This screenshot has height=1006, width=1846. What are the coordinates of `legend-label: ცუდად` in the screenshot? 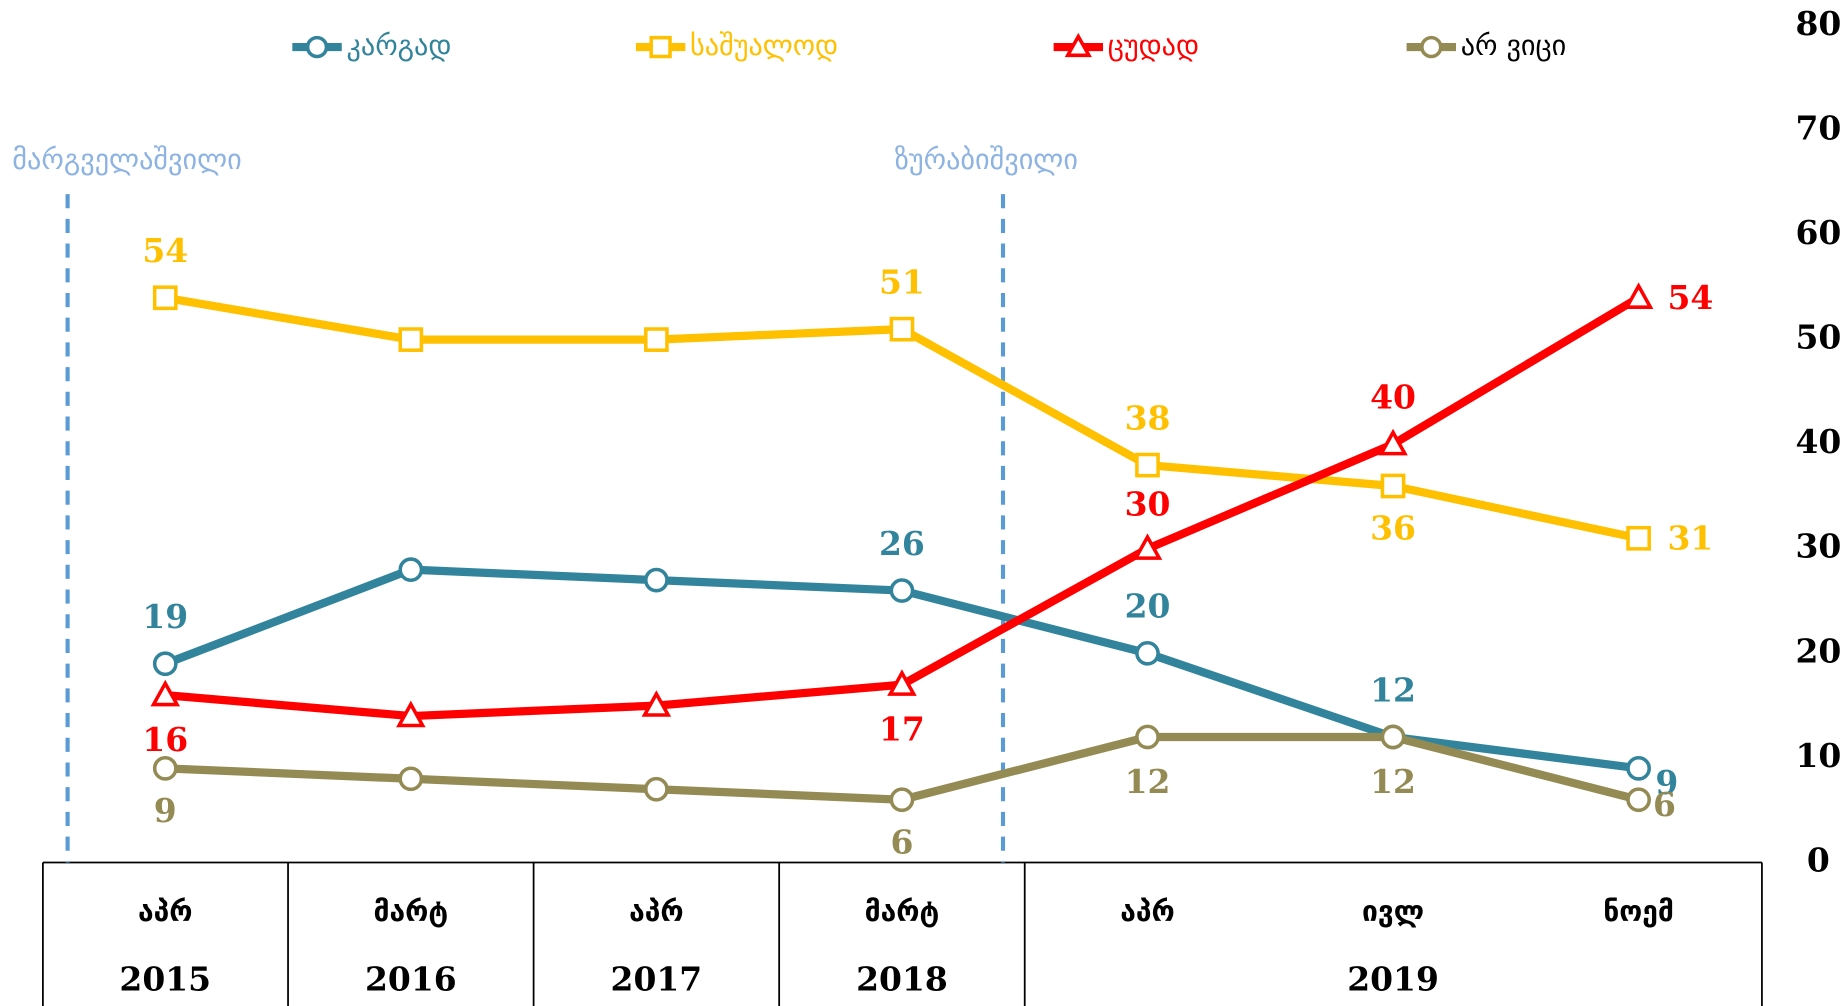 It's located at (1153, 45).